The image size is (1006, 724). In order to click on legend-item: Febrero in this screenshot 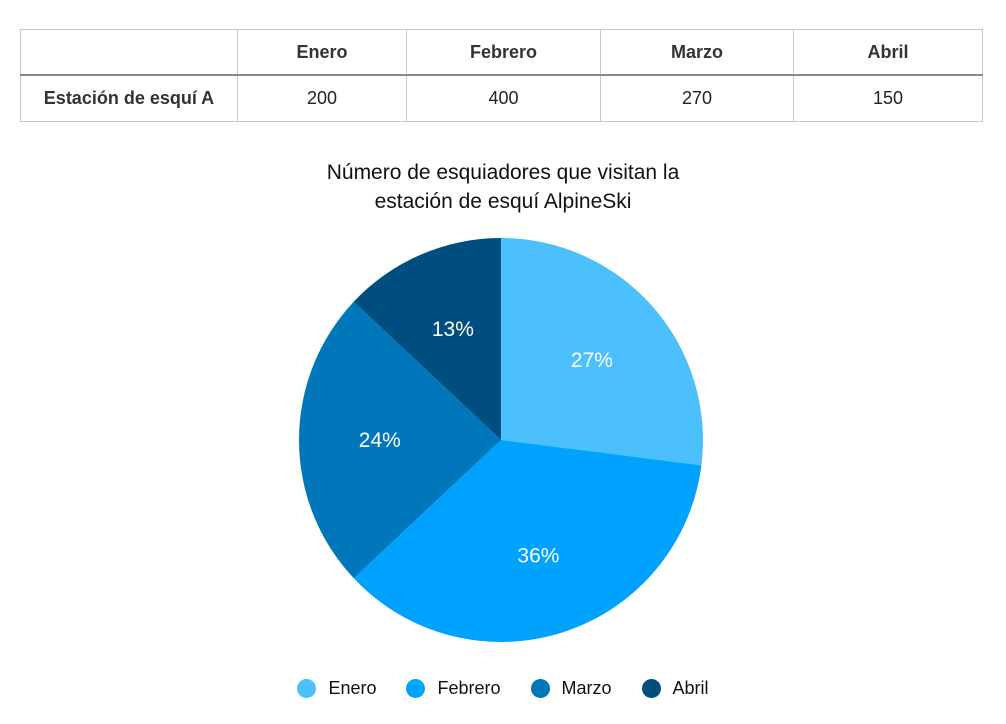, I will do `click(453, 688)`.